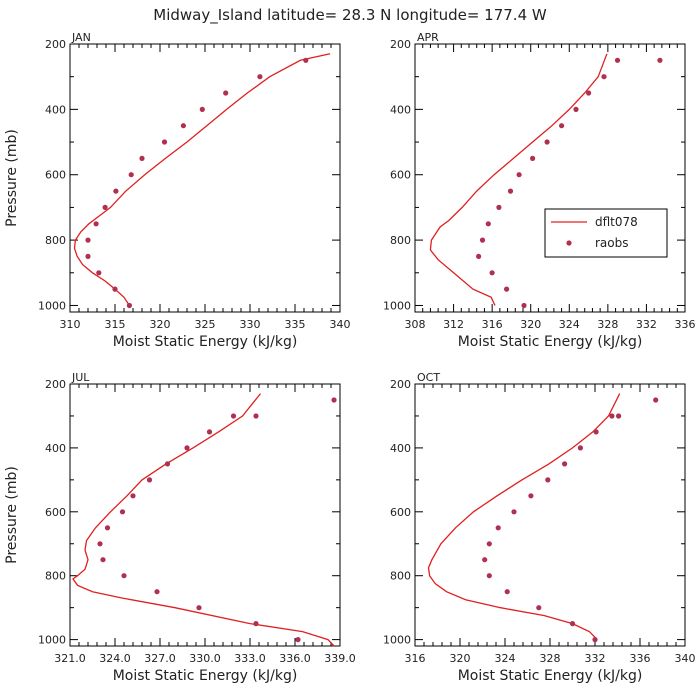 The image size is (700, 700). I want to click on x-tick-label: 325, so click(205, 324).